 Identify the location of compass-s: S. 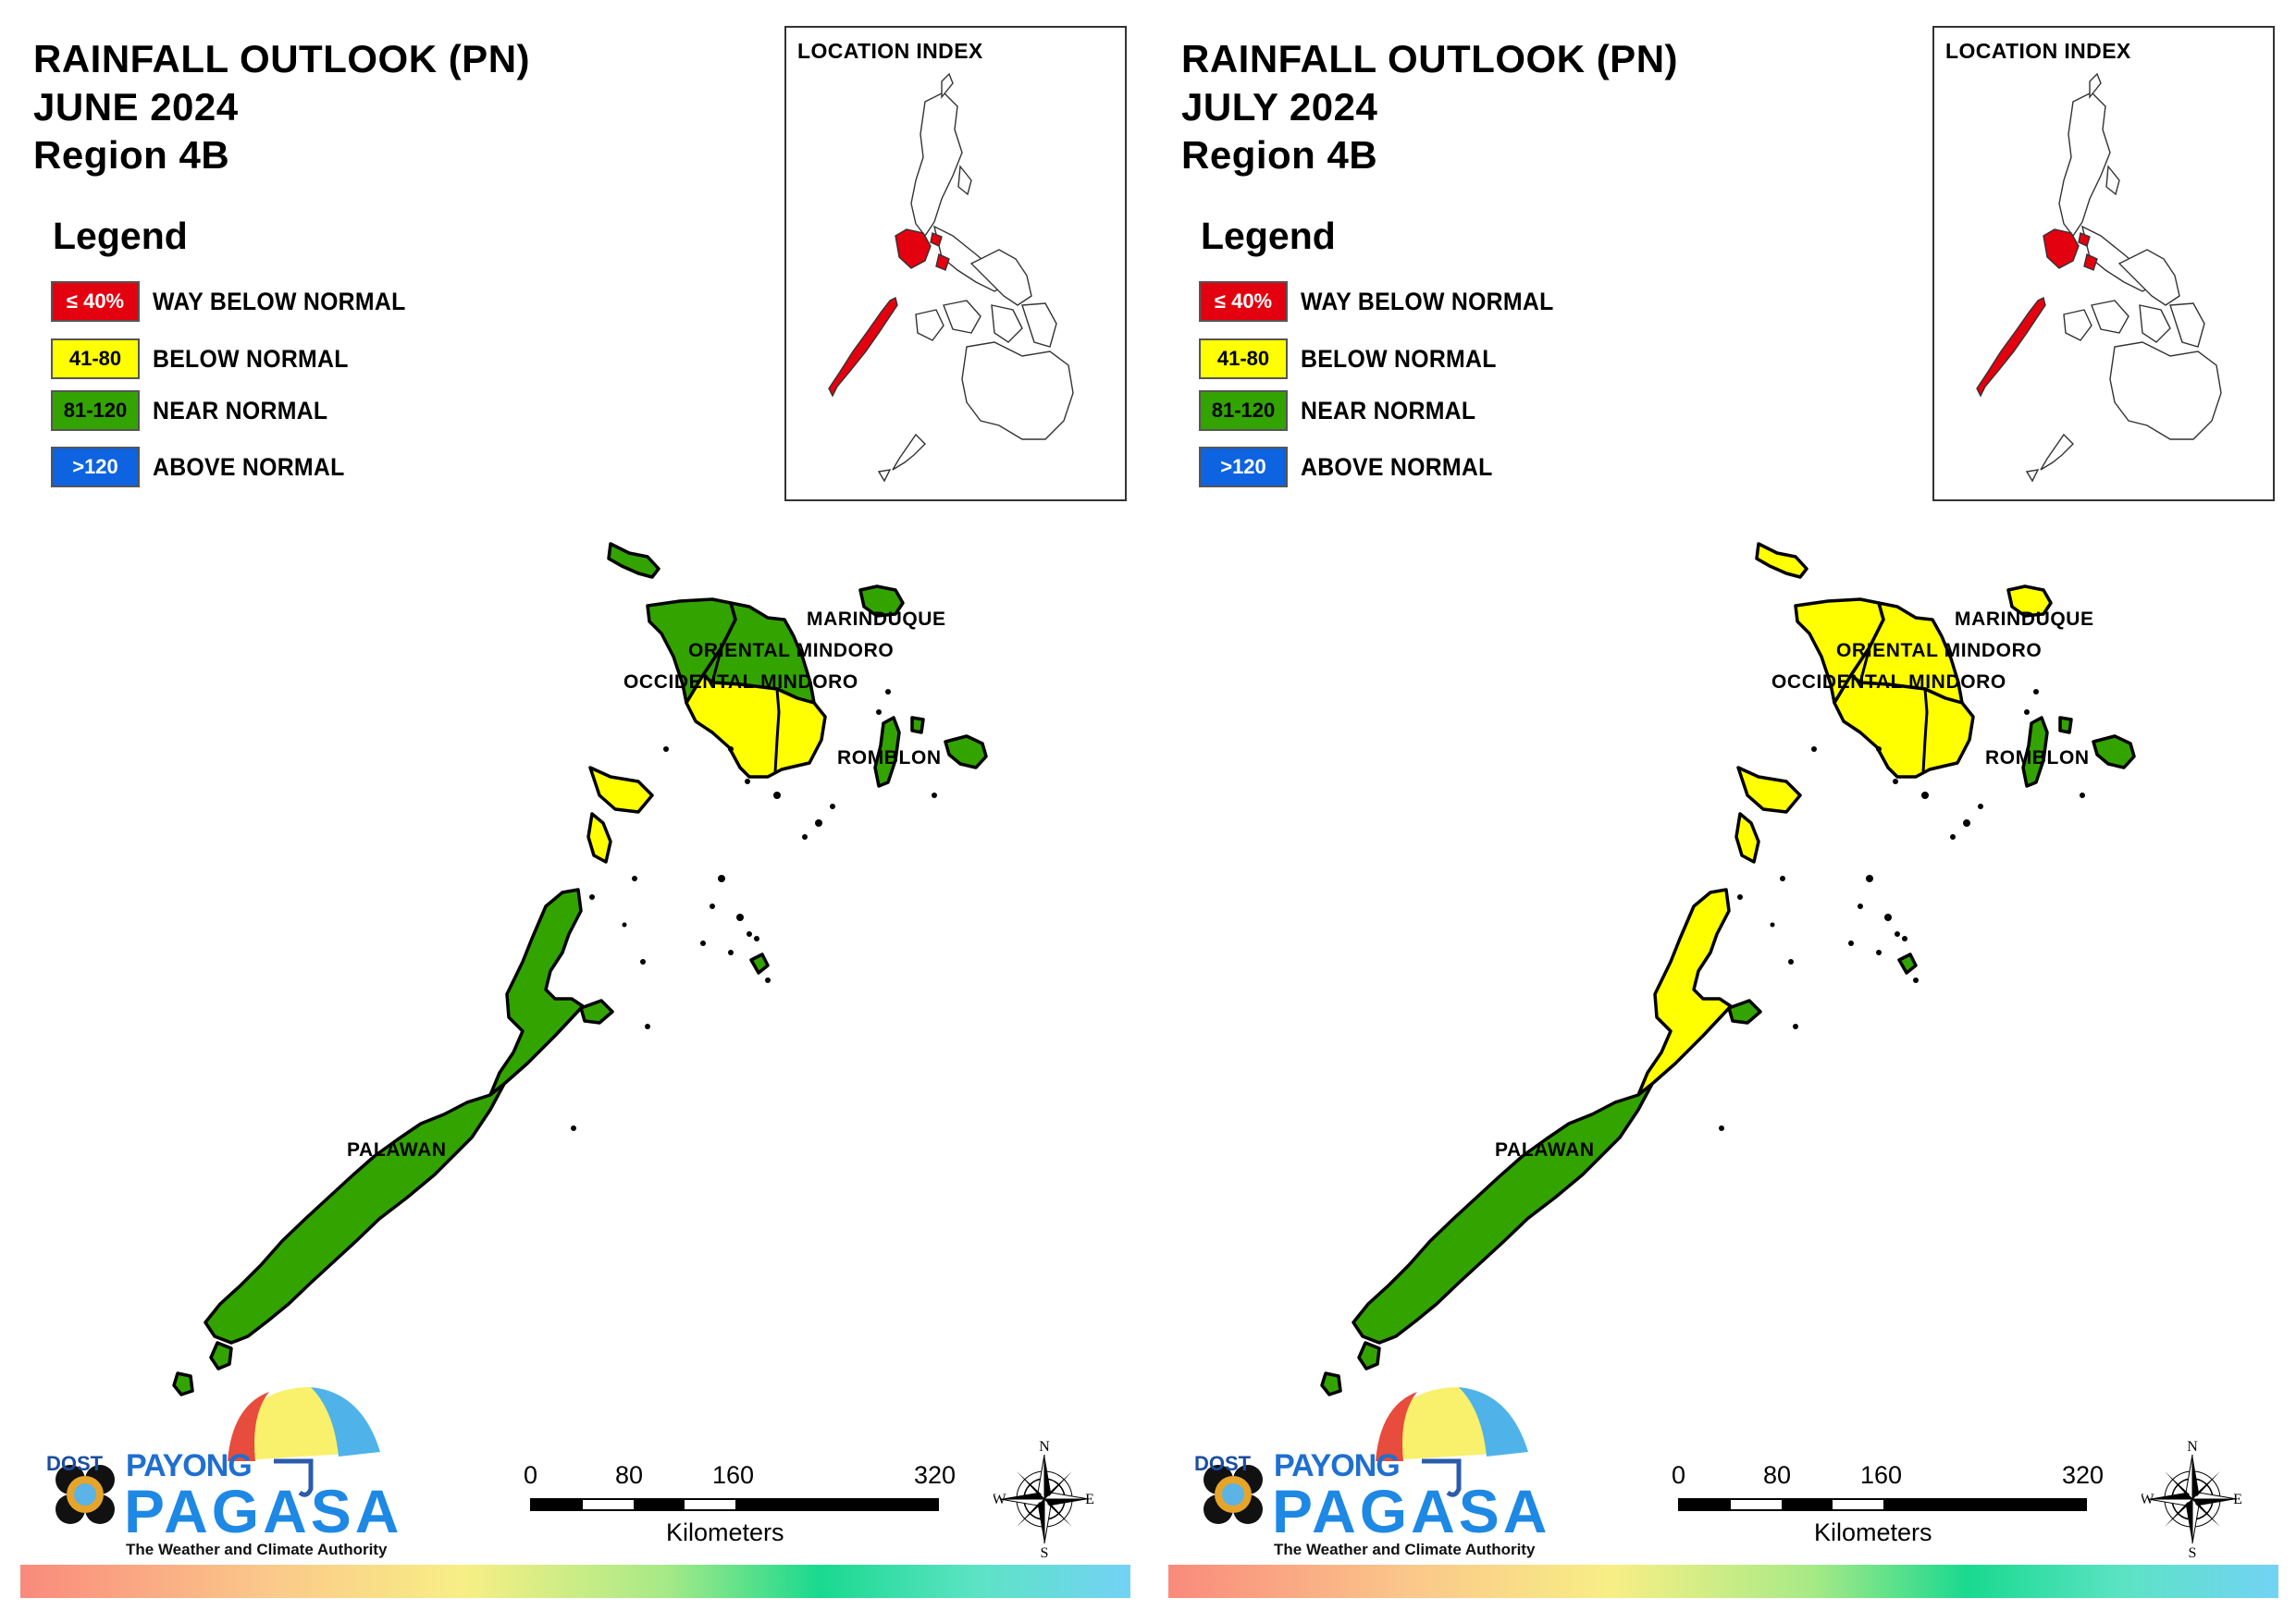
(2193, 1552).